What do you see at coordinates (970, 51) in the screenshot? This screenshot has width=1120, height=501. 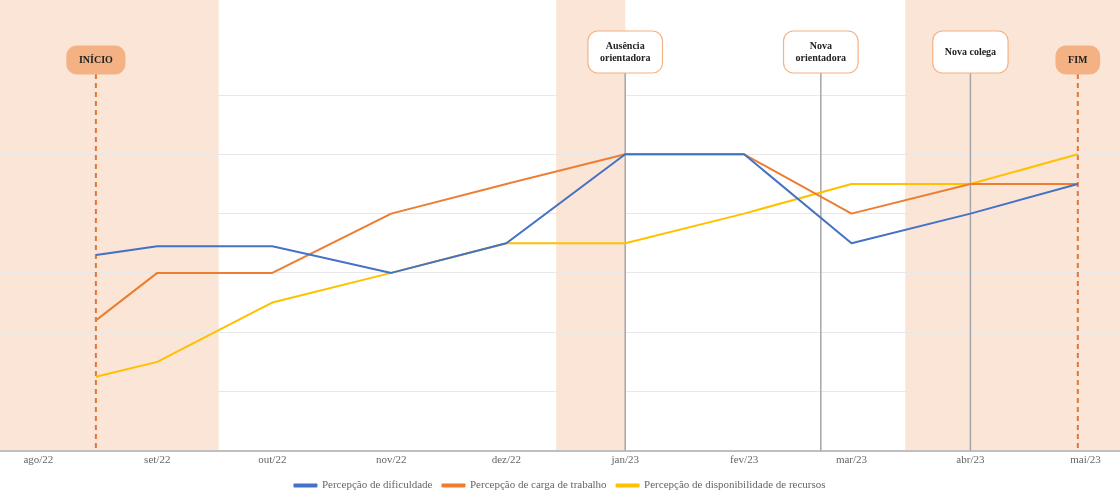 I see `ref-line-label: Nova colega` at bounding box center [970, 51].